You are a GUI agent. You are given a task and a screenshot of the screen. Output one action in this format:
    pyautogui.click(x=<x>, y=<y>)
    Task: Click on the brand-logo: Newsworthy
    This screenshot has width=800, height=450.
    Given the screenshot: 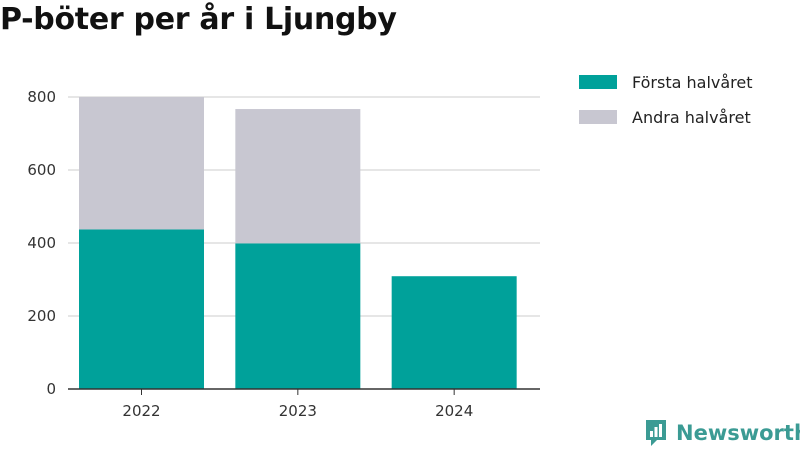 What is the action you would take?
    pyautogui.click(x=722, y=433)
    